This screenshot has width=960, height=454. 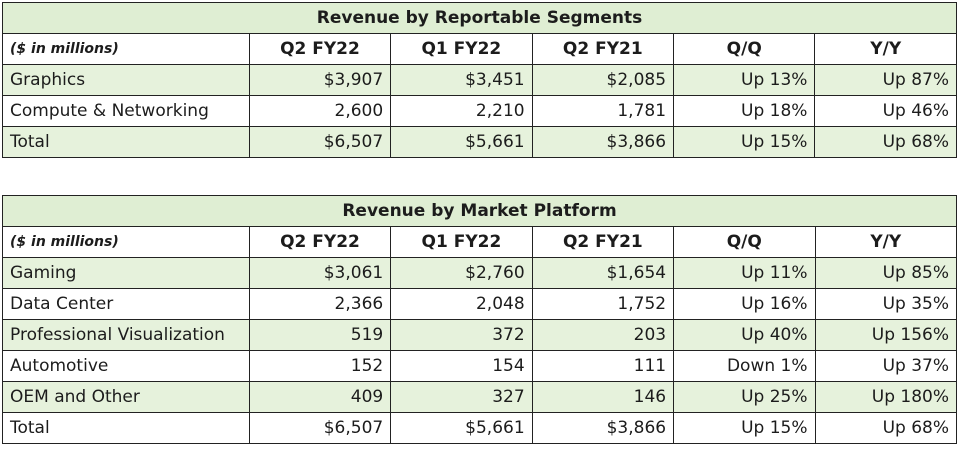 What do you see at coordinates (886, 335) in the screenshot?
I see `table-cell: Up 156%` at bounding box center [886, 335].